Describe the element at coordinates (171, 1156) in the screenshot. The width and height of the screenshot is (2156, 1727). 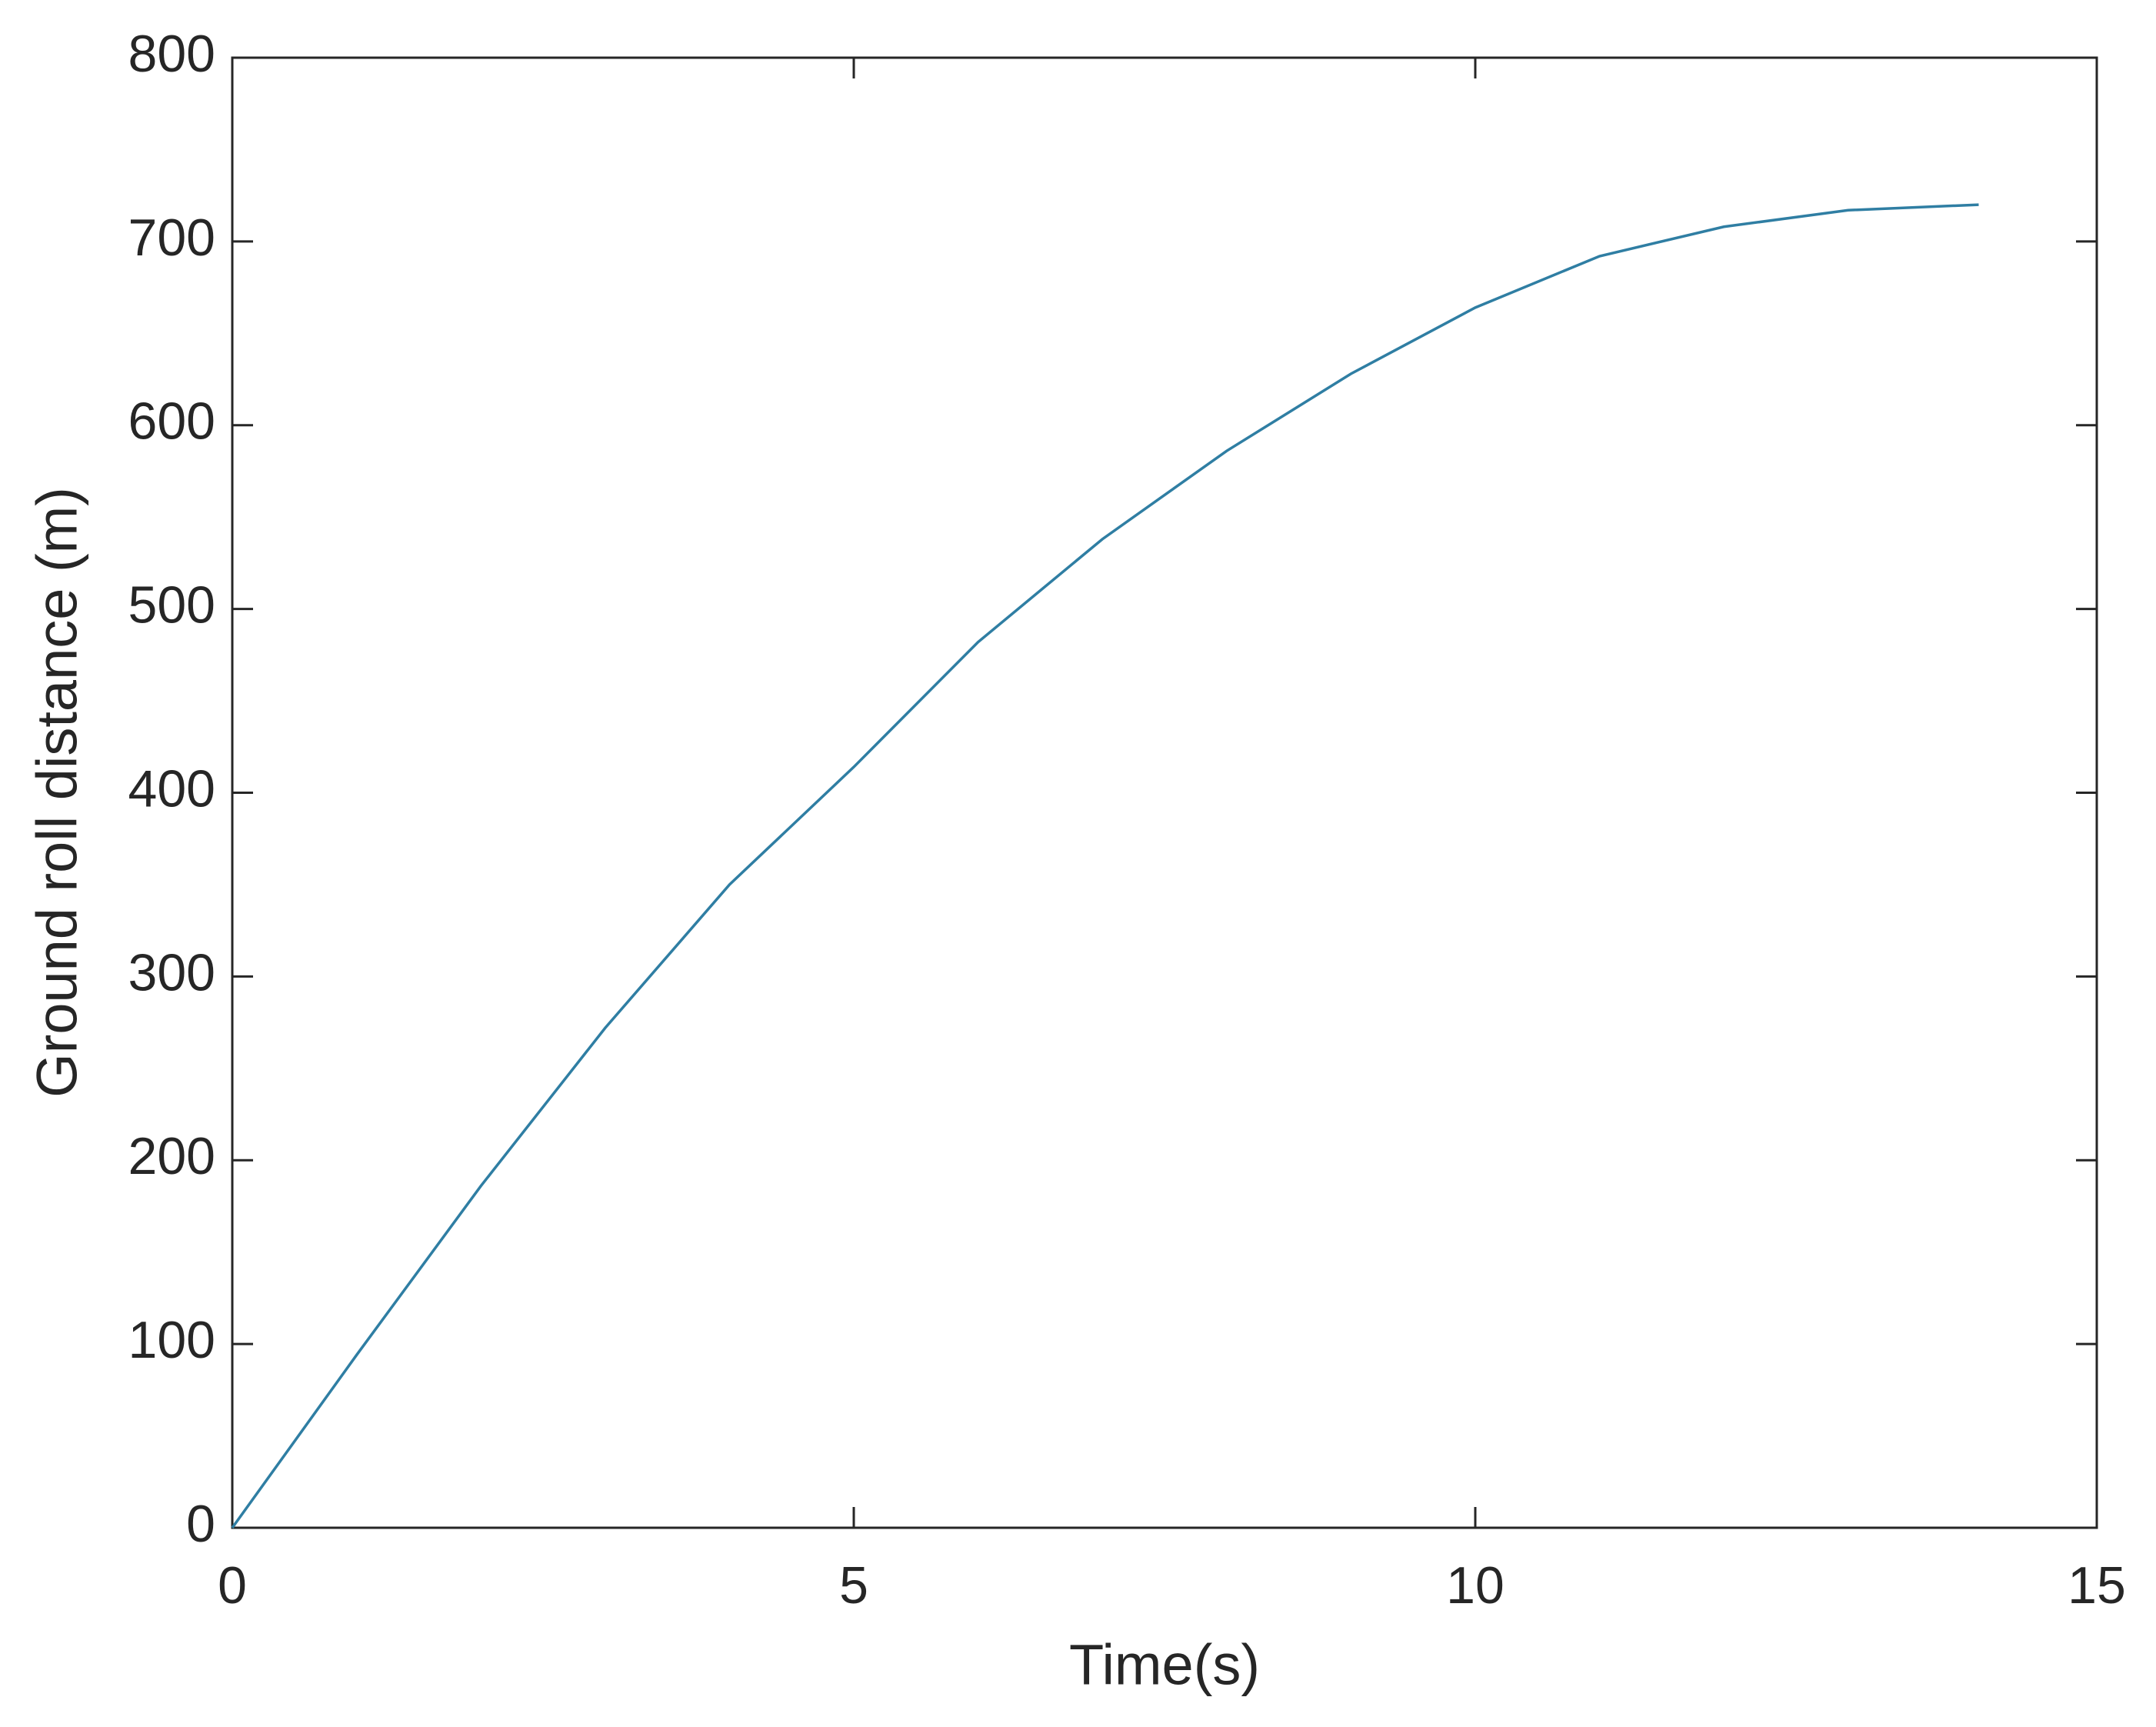
I see `y-tick-label: 200` at that location.